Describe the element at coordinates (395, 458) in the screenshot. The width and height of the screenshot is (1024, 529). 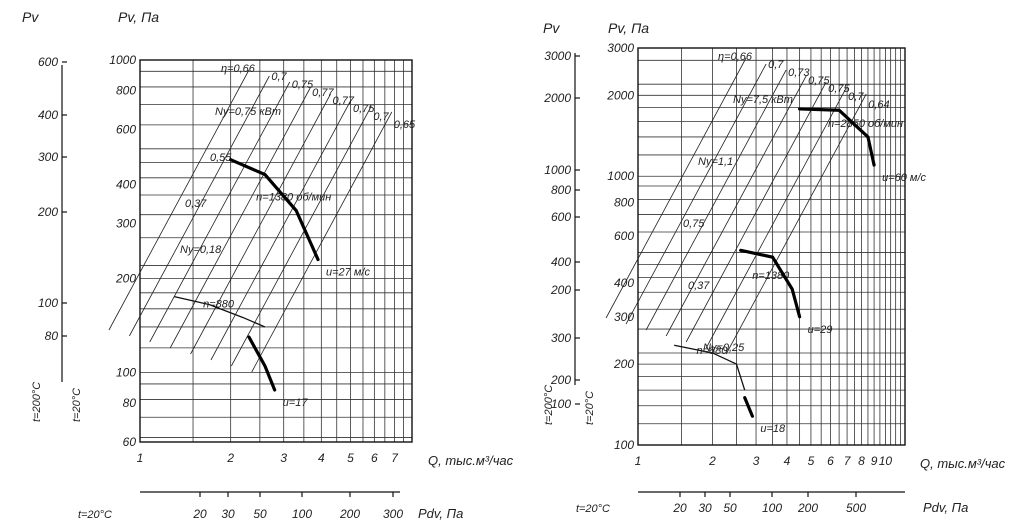
I see `x-tick-label: 7` at that location.